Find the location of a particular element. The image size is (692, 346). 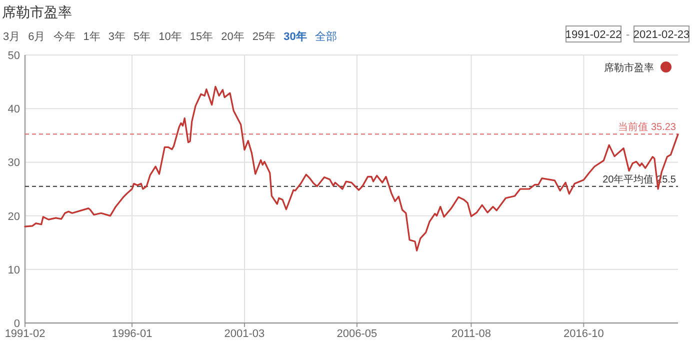

text: 1年 is located at coordinates (91, 37).